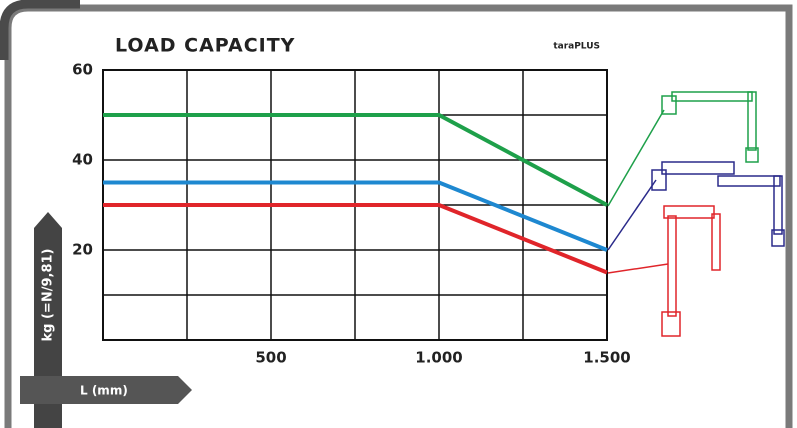  I want to click on y-axis-label: kg (=N/9,81), so click(48, 295).